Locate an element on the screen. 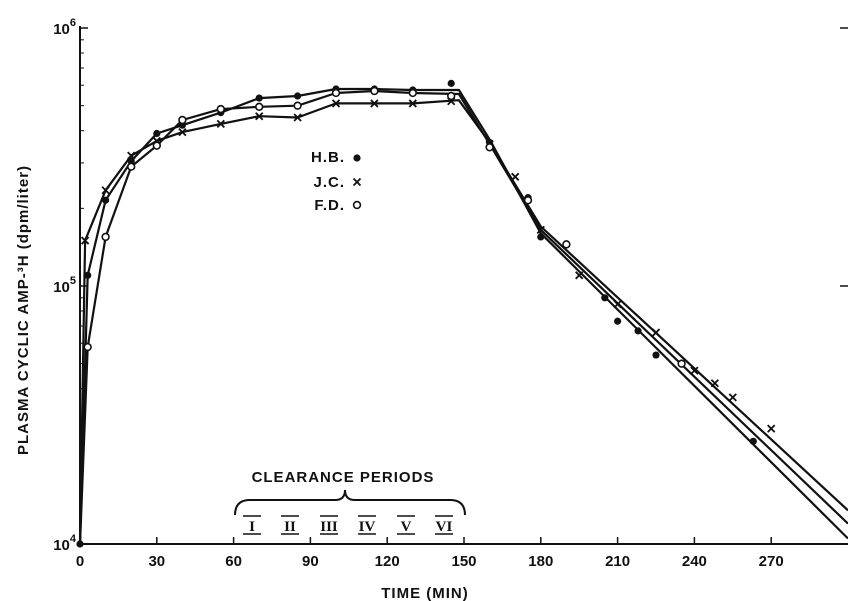  period-label-4: IV is located at coordinates (367, 527).